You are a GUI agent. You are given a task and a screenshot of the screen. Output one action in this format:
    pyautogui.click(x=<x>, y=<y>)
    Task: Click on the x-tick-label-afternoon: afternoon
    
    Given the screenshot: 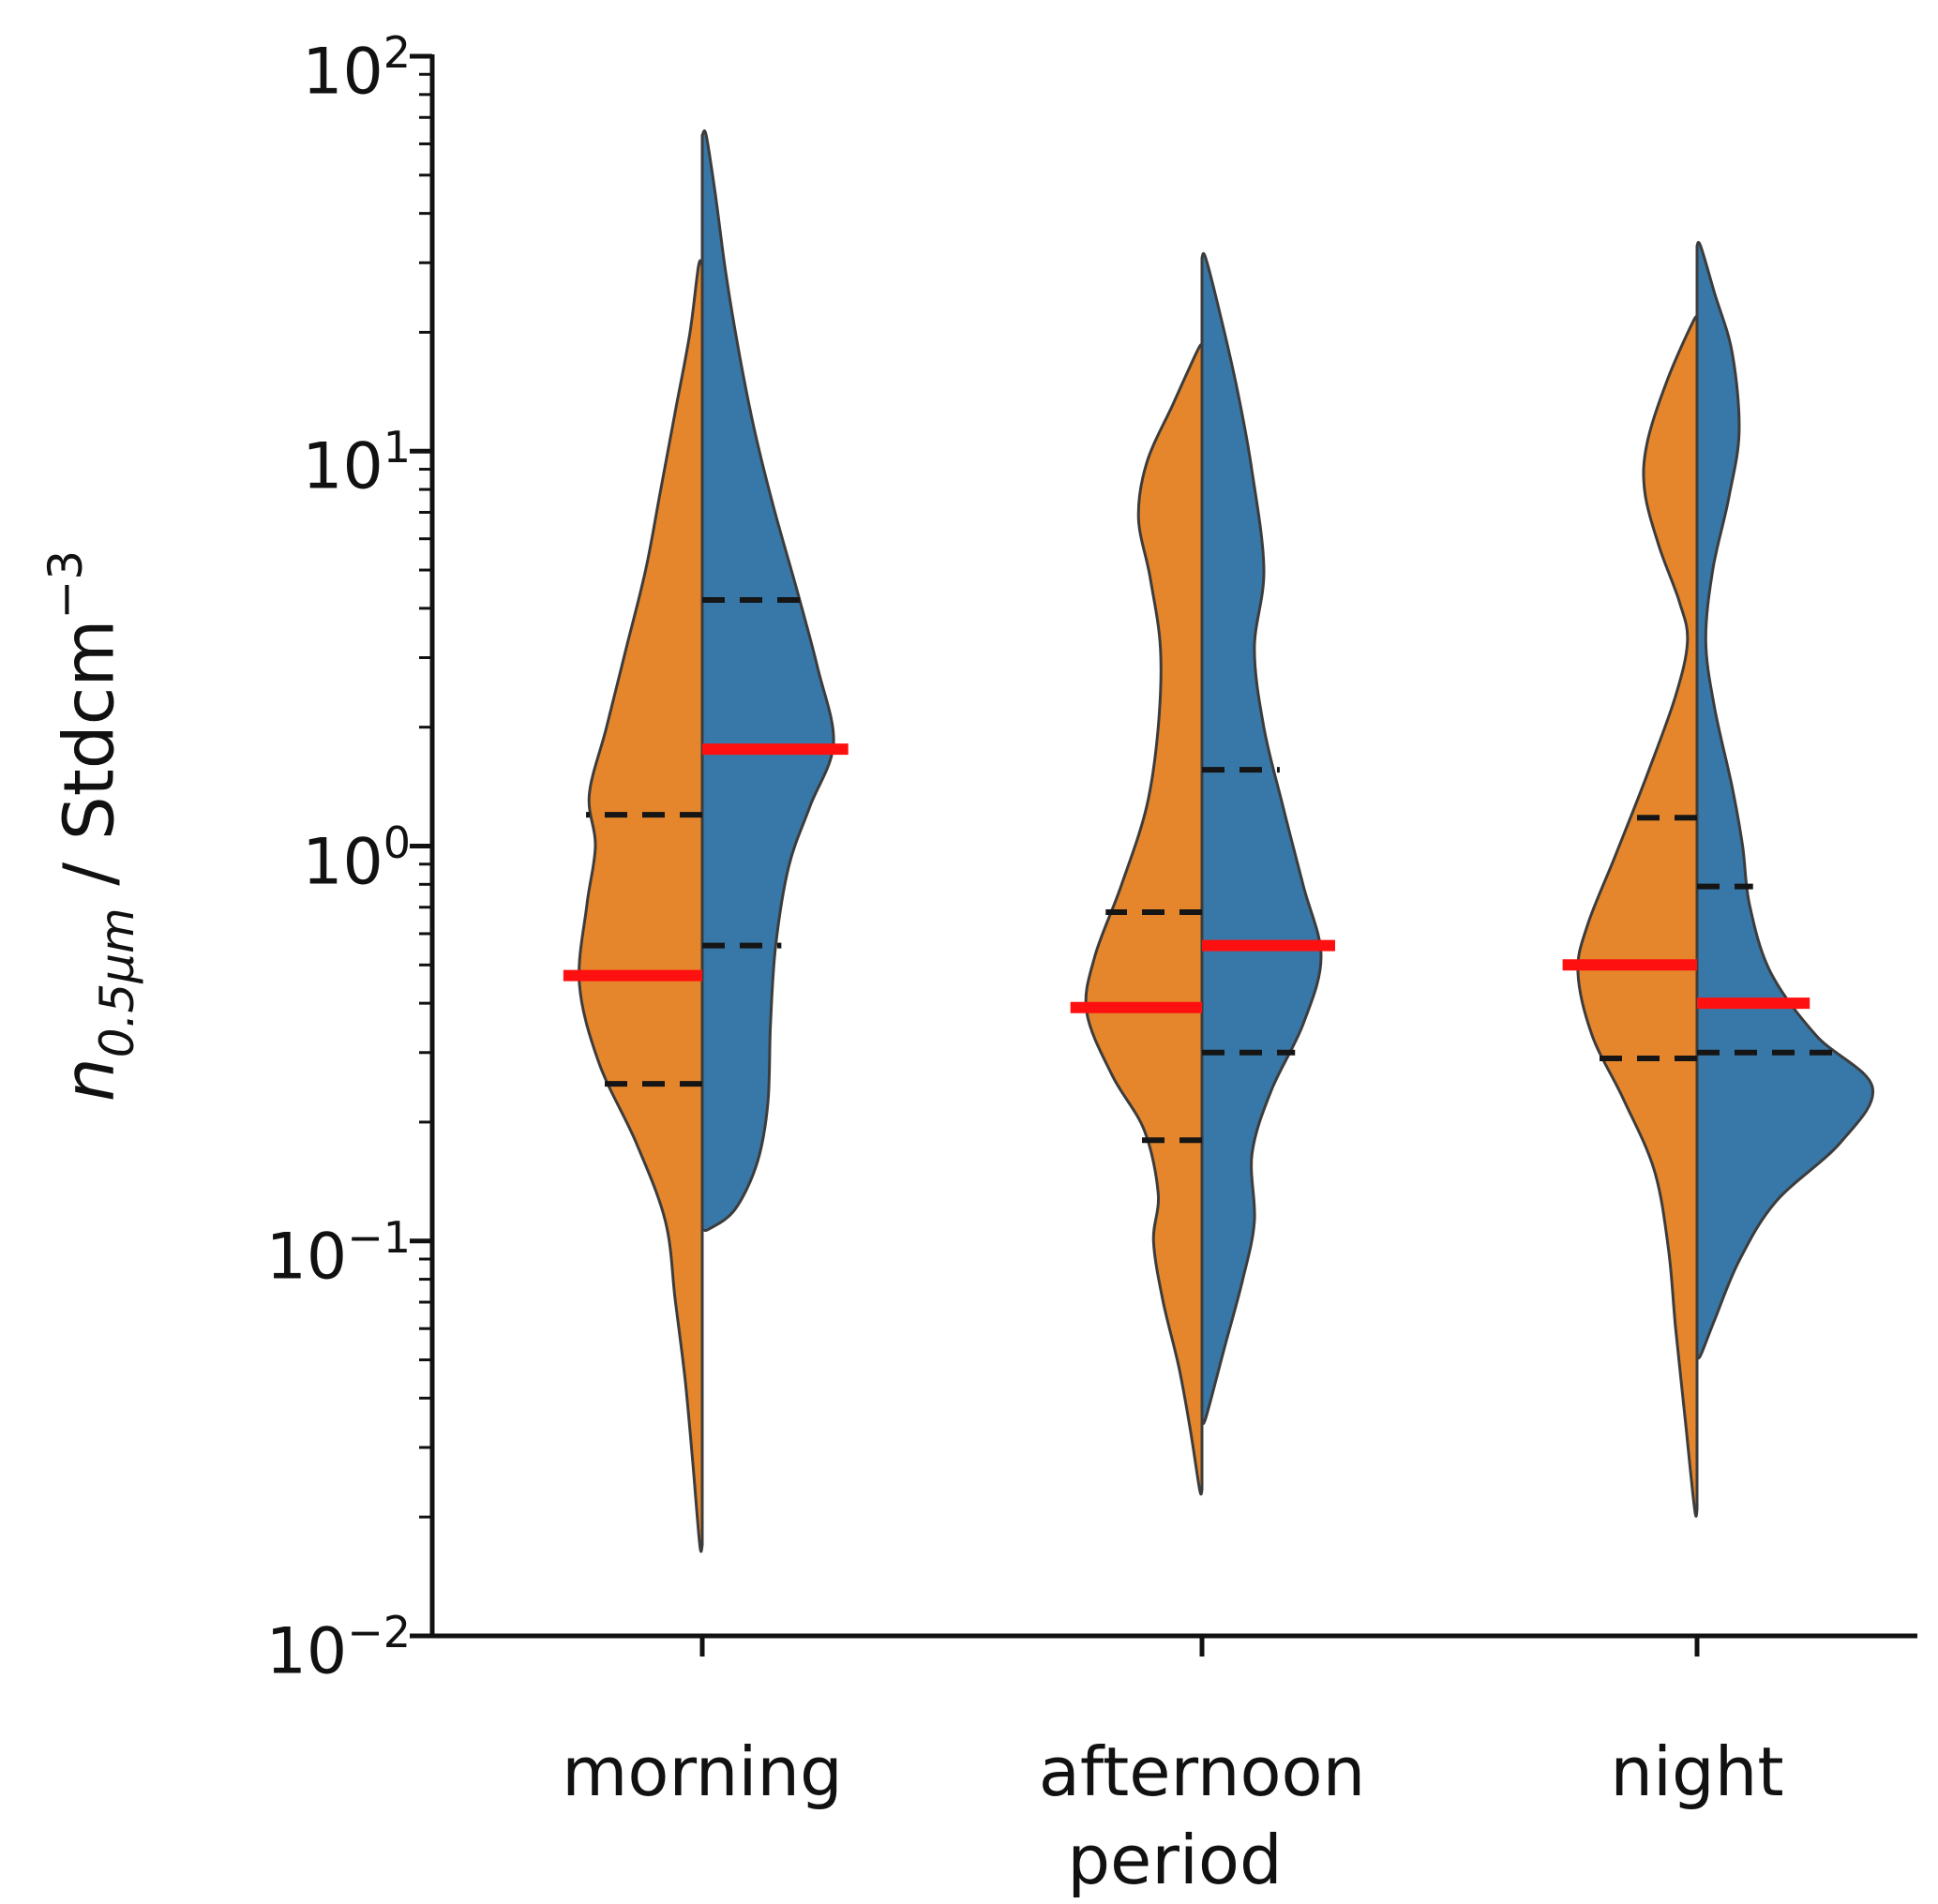 What is the action you would take?
    pyautogui.click(x=1202, y=1771)
    